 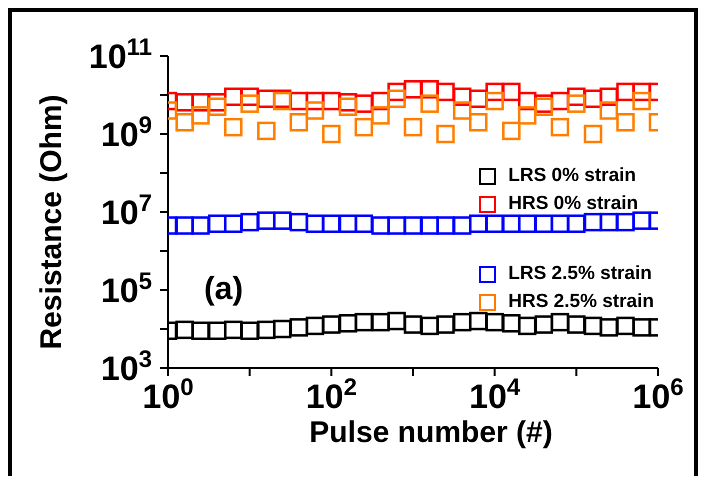 What do you see at coordinates (126, 211) in the screenshot?
I see `y-tick-label: 10$^{7}$` at bounding box center [126, 211].